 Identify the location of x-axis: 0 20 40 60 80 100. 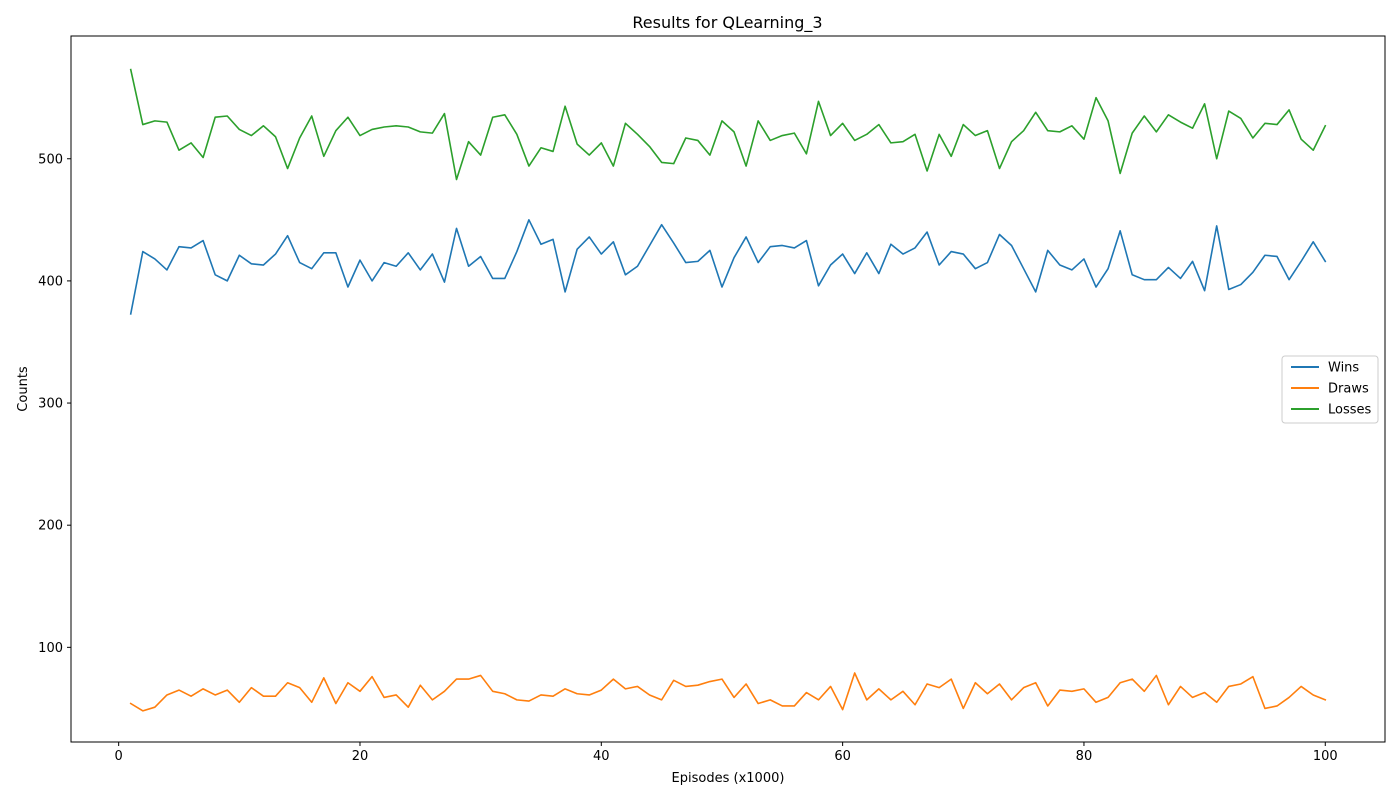
(726, 753).